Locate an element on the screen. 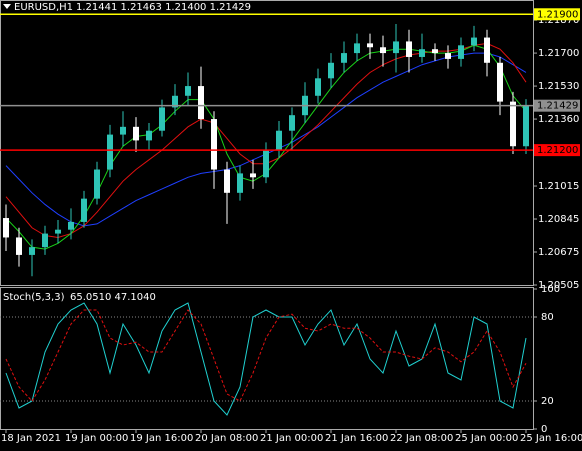  x-tick-label: 18 Jan 2021 is located at coordinates (31, 438).